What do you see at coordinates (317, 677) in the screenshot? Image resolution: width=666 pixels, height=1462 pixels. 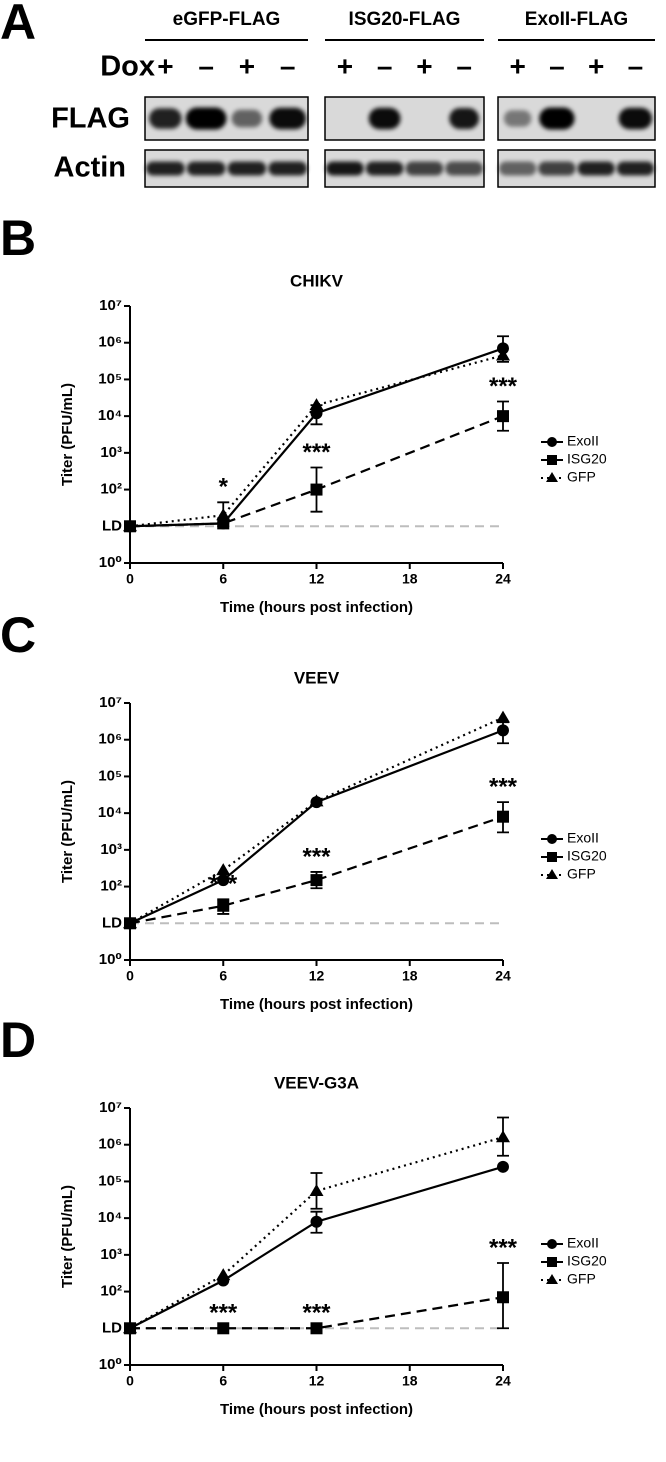 I see `chart-title: VEEV` at bounding box center [317, 677].